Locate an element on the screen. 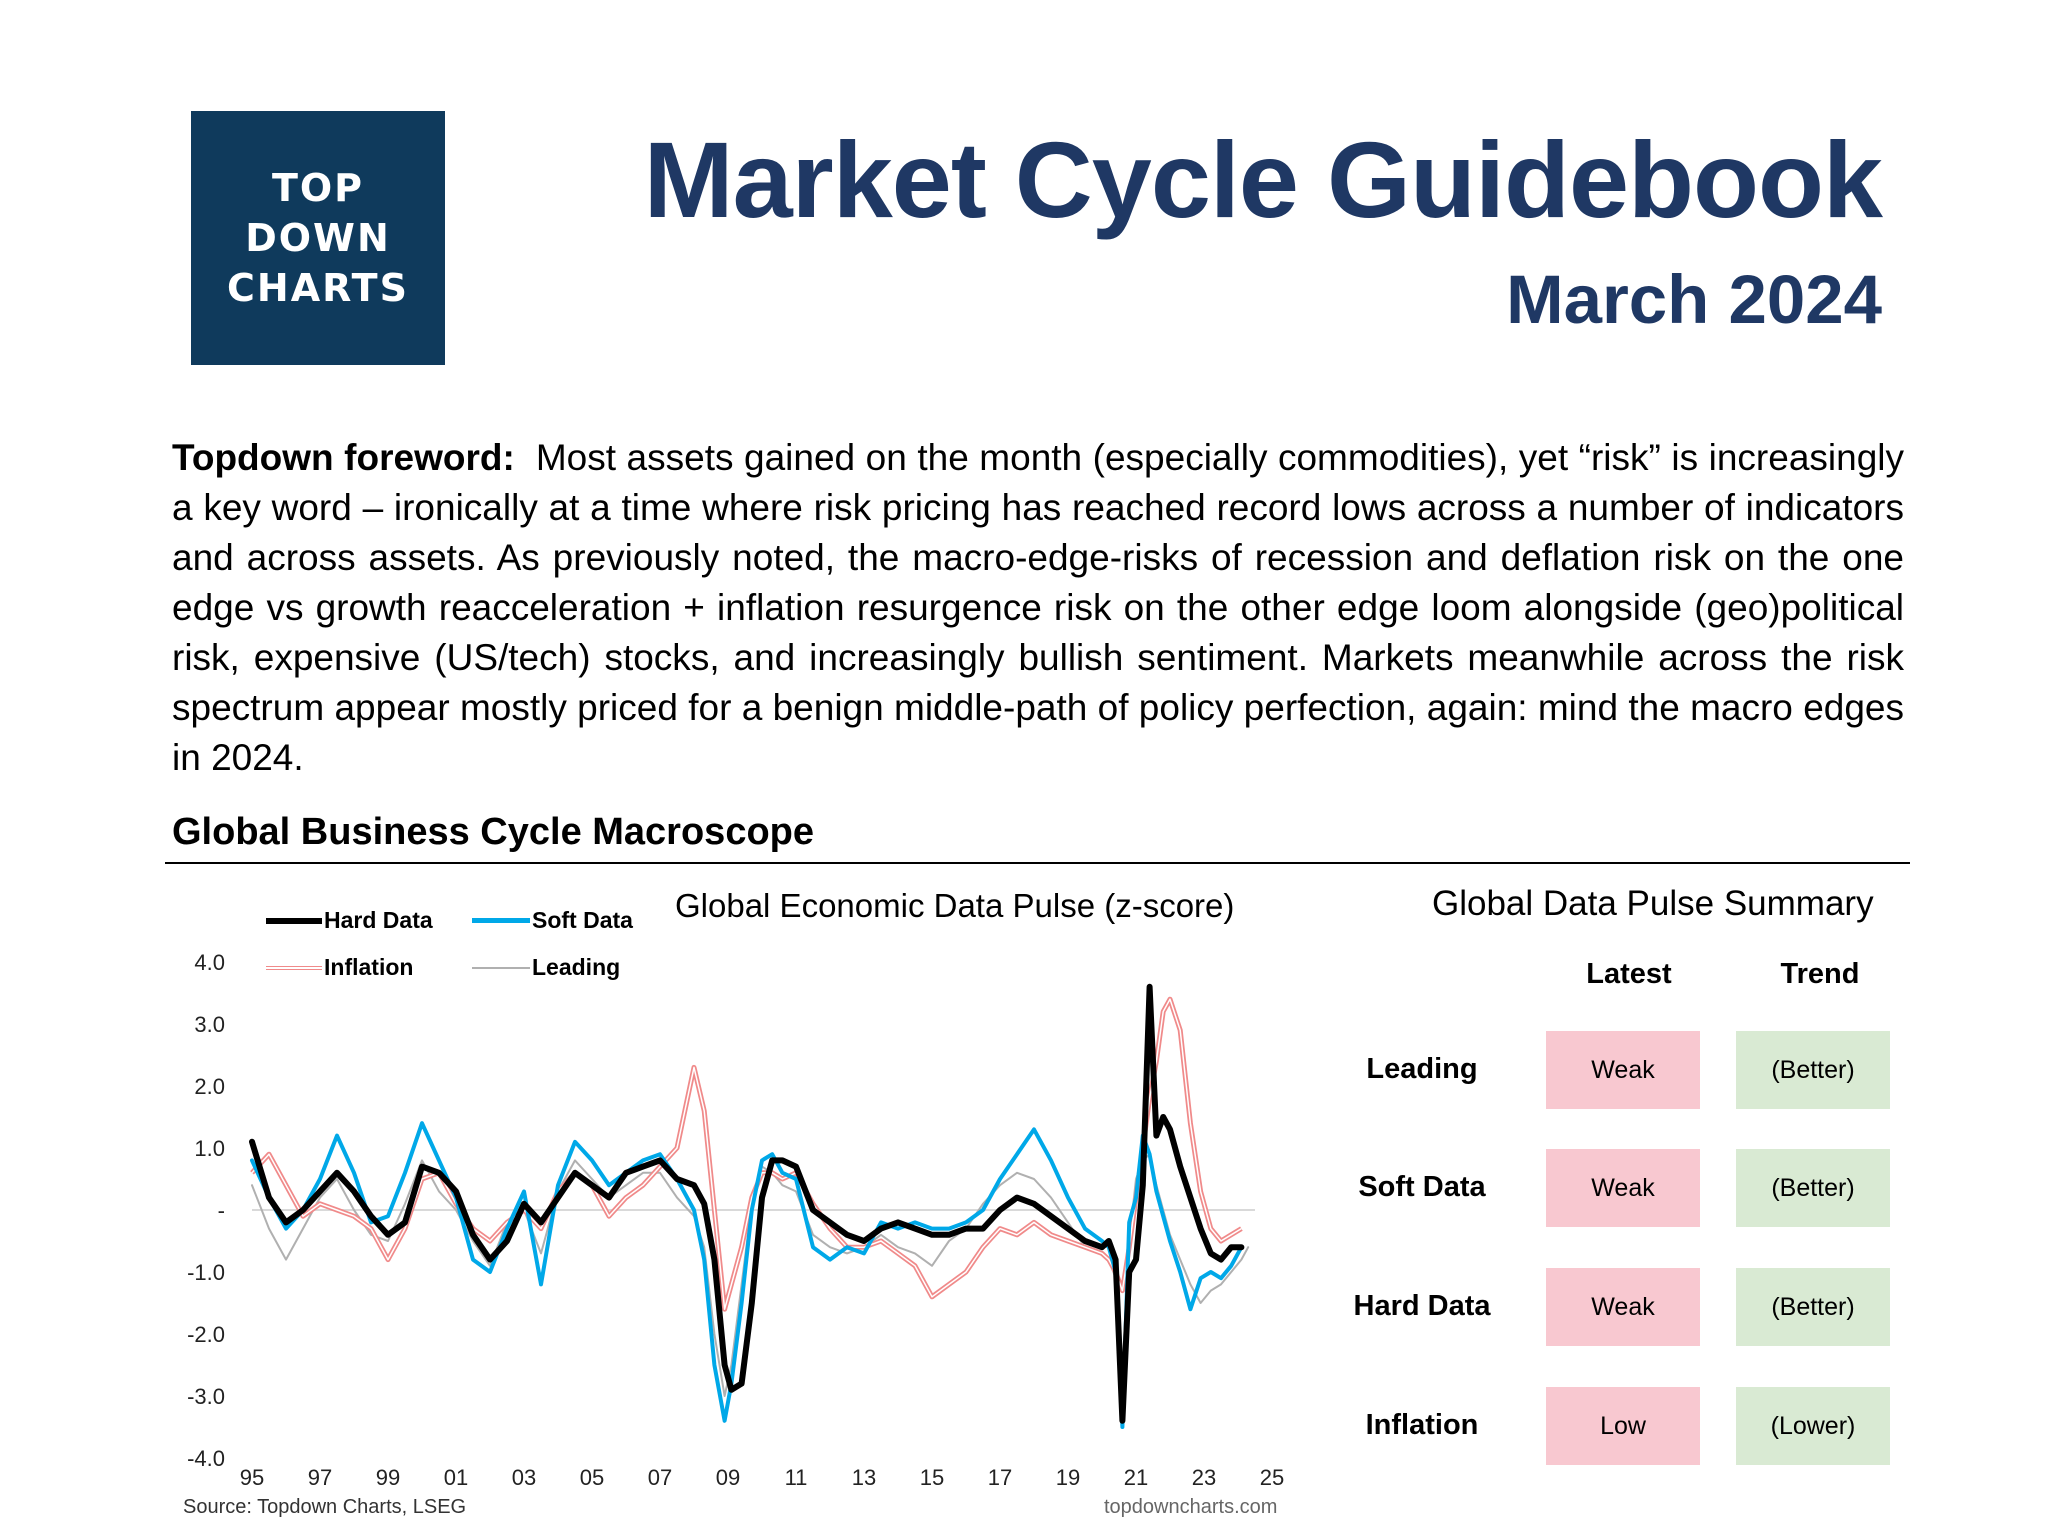  hard-data-line is located at coordinates (747, 1203).